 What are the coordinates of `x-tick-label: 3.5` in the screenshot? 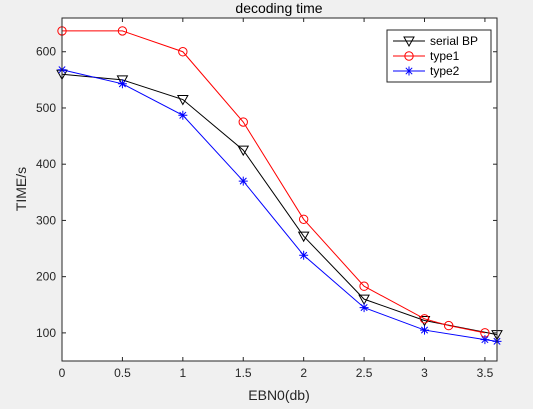 It's located at (485, 373).